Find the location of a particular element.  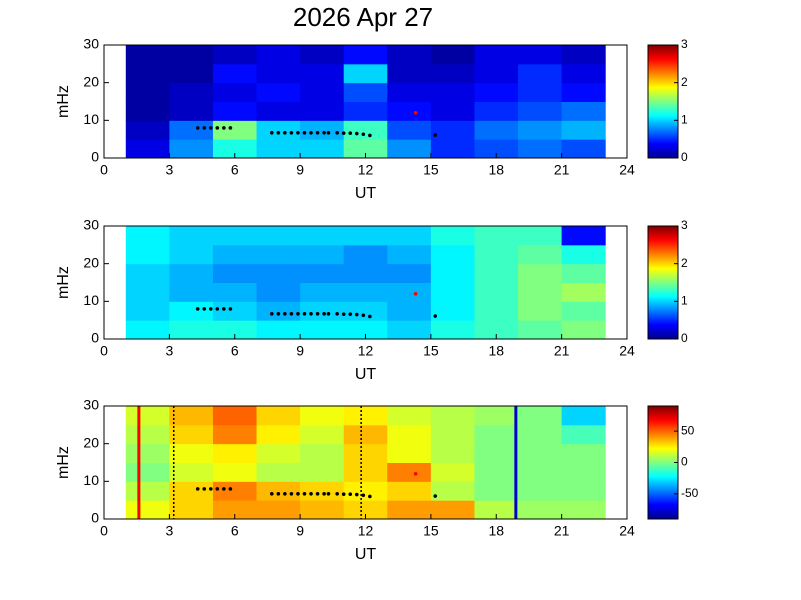

x-tick-label: 6 is located at coordinates (235, 351).